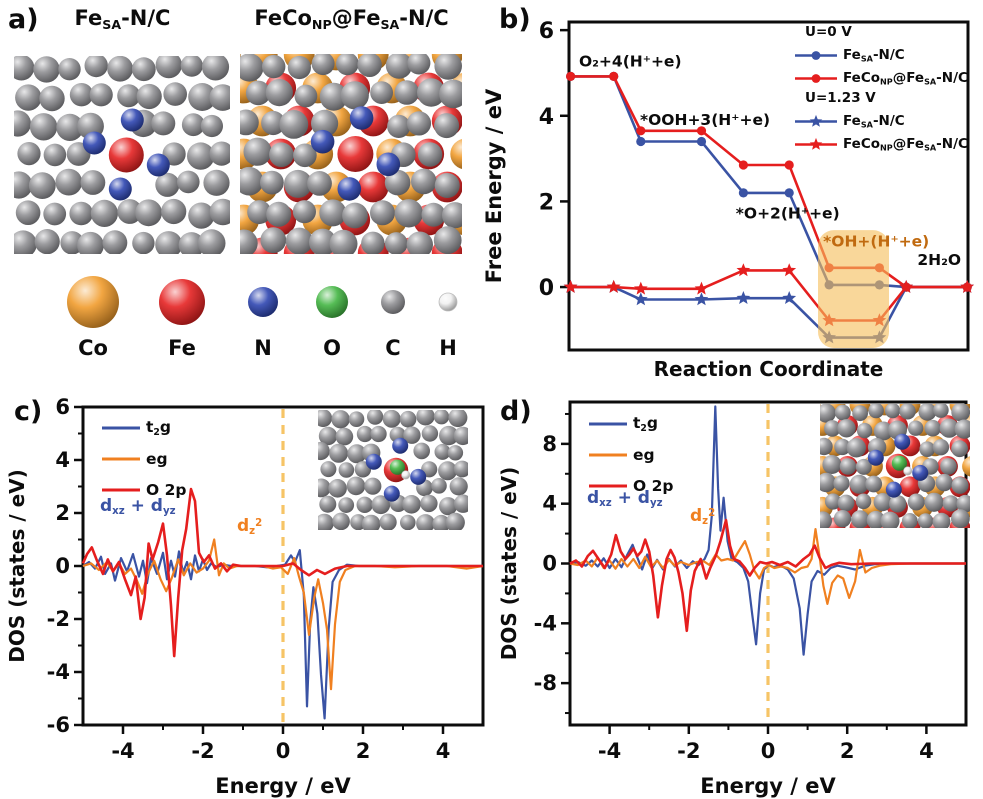  Describe the element at coordinates (182, 302) in the screenshot. I see `atom-sphere-fe` at that location.